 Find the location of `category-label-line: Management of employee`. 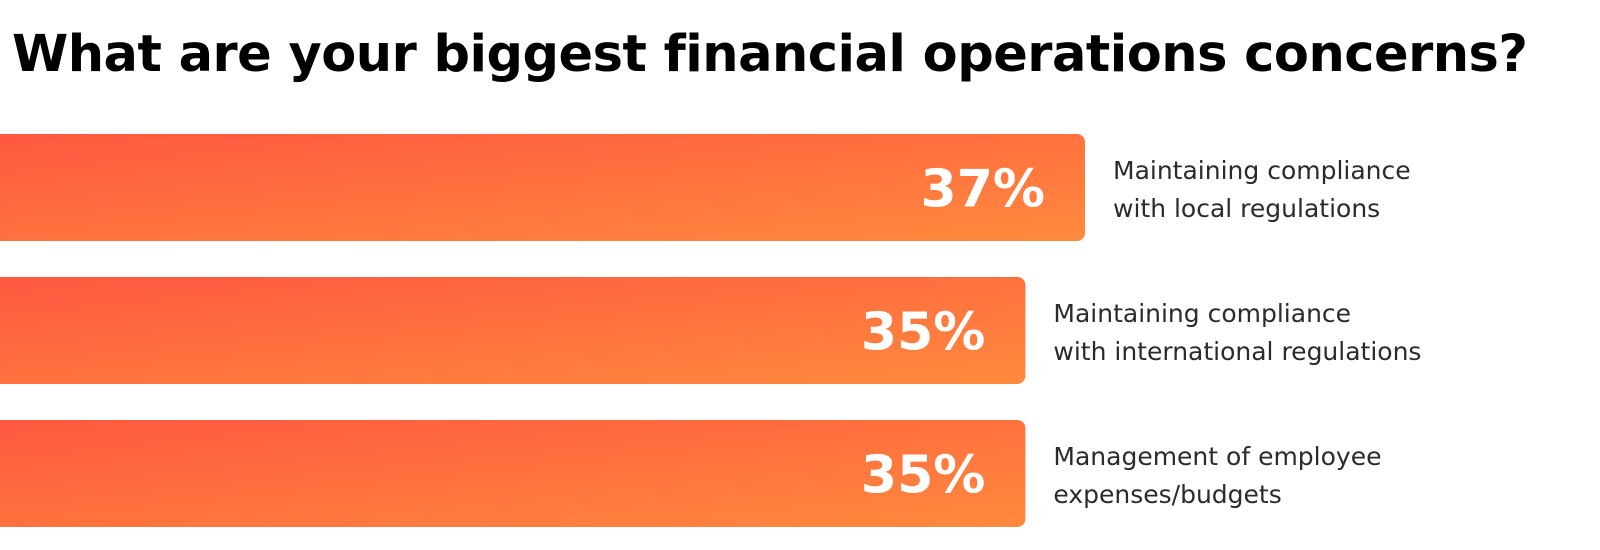

category-label-line: Management of employee is located at coordinates (1217, 456).